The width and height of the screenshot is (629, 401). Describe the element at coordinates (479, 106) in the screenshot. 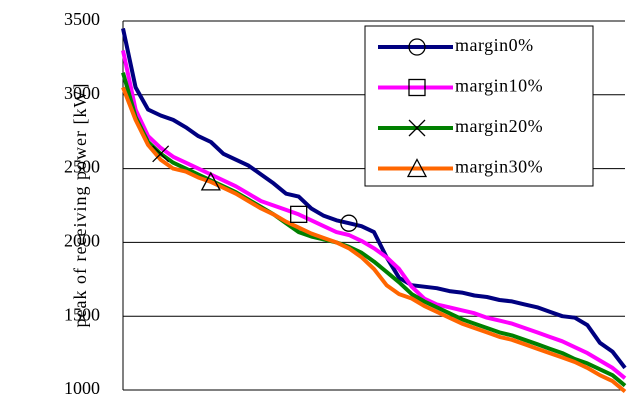

I see `legend-box` at that location.